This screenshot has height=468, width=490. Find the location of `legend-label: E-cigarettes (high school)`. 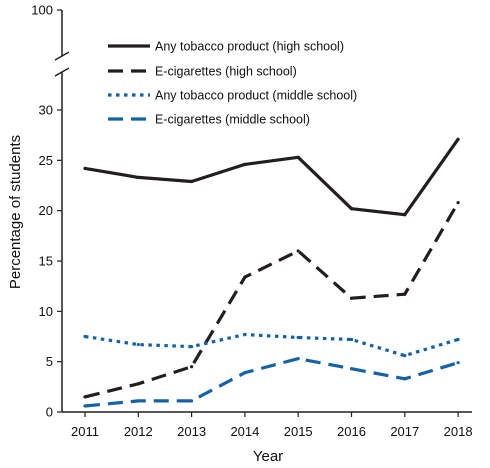

legend-label: E-cigarettes (high school) is located at coordinates (226, 72).